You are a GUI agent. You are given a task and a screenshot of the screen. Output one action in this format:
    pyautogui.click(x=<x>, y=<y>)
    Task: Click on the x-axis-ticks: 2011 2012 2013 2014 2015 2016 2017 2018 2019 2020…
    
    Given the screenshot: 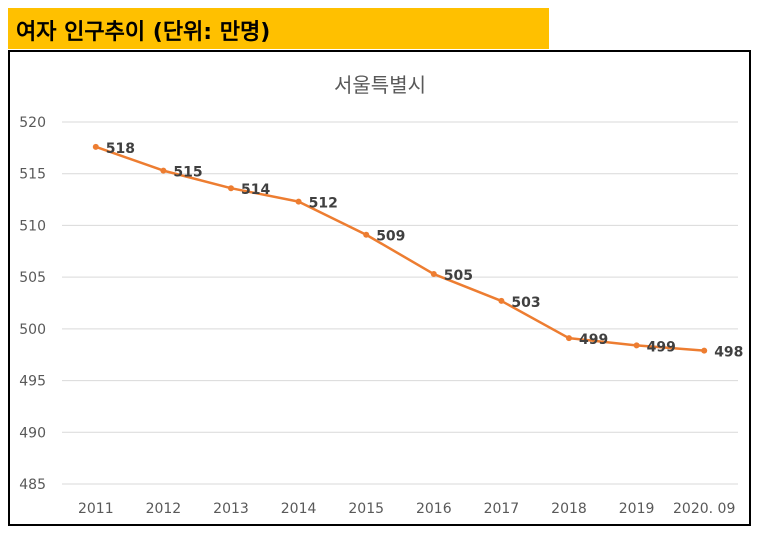 What is the action you would take?
    pyautogui.click(x=406, y=509)
    